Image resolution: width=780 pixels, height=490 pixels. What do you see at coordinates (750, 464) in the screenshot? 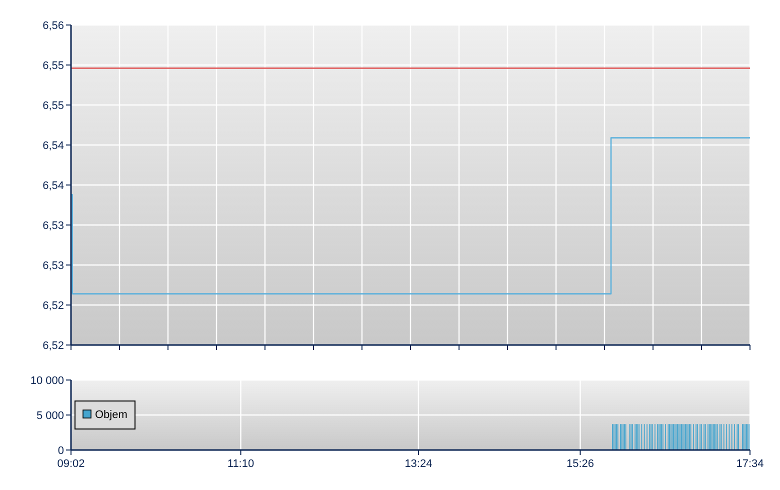
I see `x-tick-label: 17:34` at bounding box center [750, 464].